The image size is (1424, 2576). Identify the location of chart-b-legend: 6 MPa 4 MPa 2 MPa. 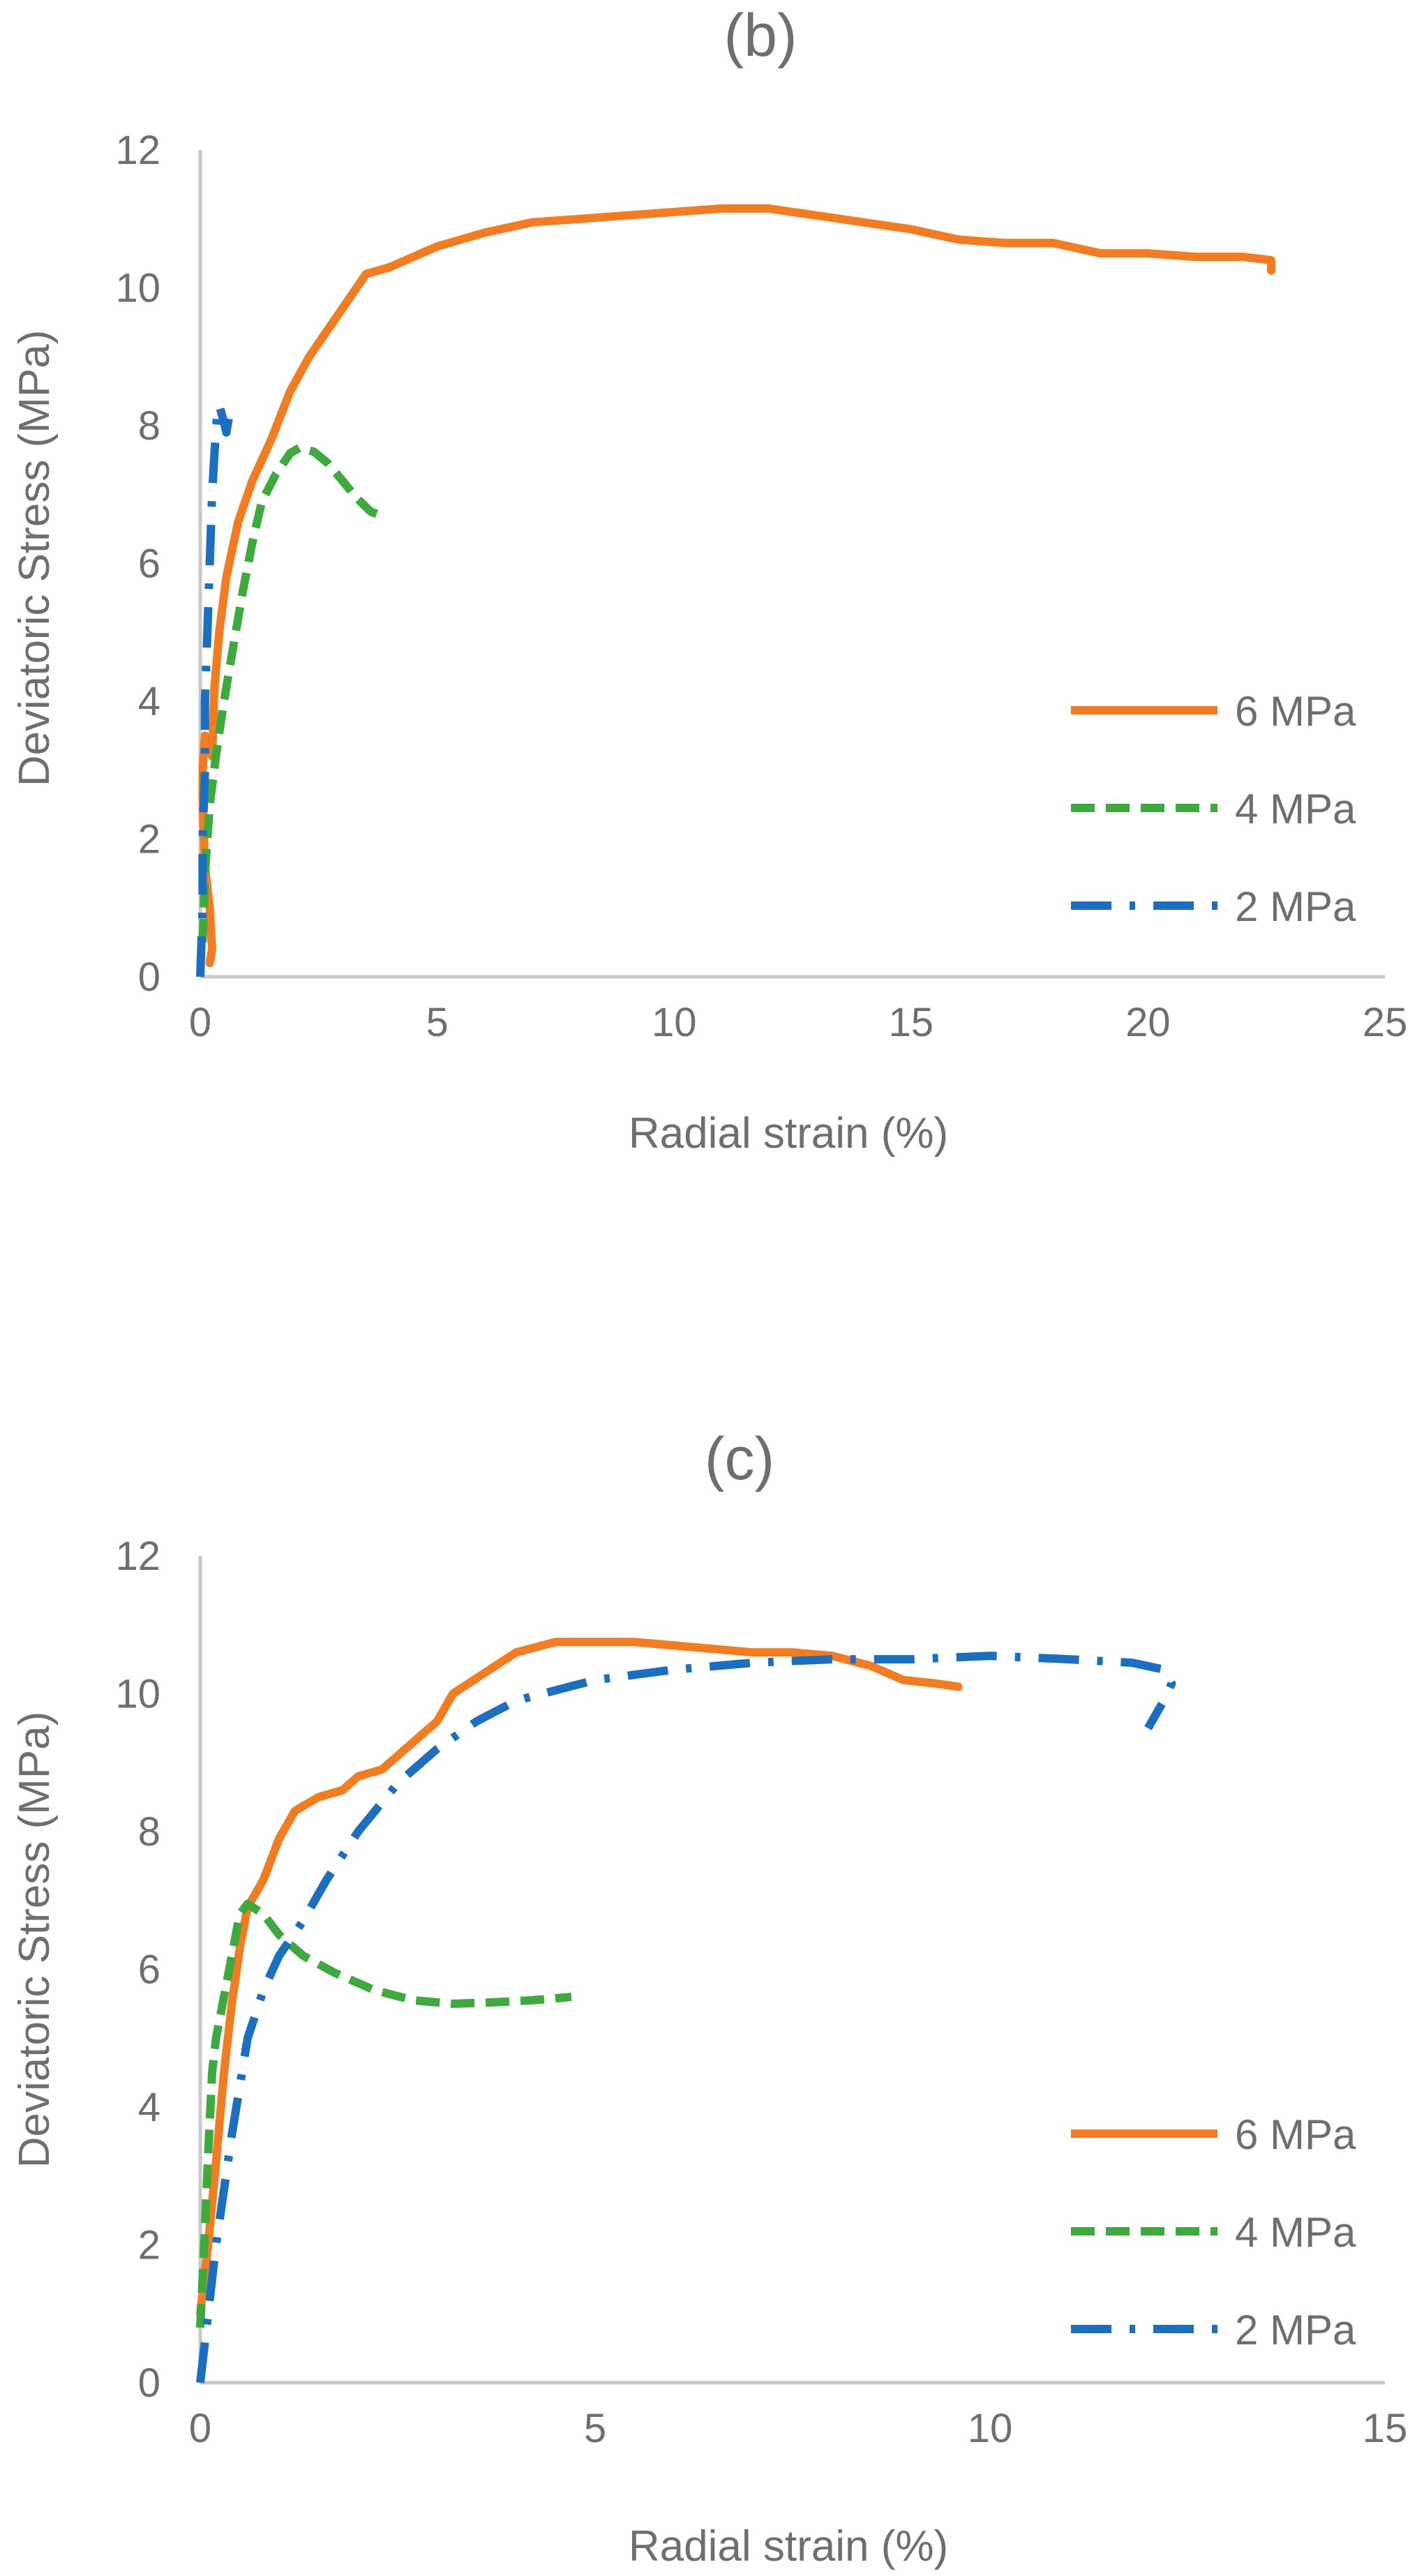
(1213, 809).